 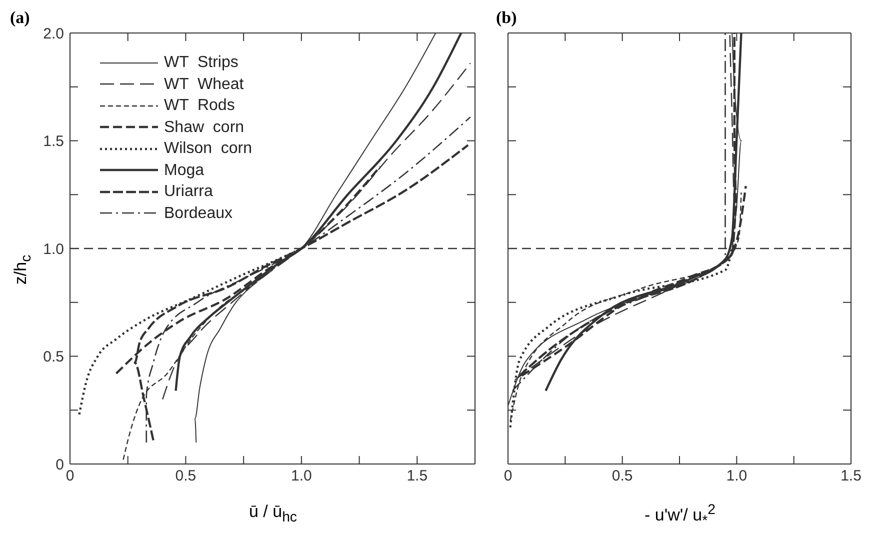 I want to click on x-axis-title: ū / ū$_{hc}$, so click(x=273, y=514).